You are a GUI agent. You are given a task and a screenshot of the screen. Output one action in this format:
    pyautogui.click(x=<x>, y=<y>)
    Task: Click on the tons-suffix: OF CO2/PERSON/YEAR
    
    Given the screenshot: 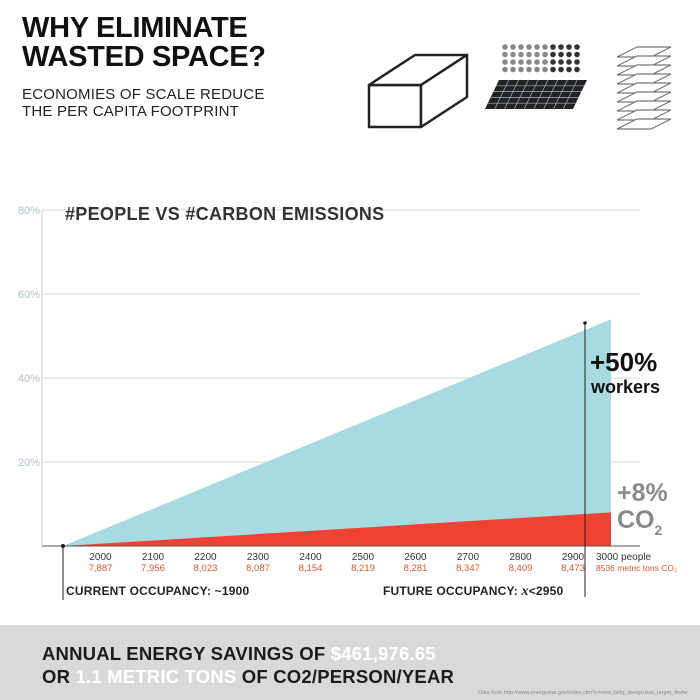 What is the action you would take?
    pyautogui.click(x=345, y=676)
    